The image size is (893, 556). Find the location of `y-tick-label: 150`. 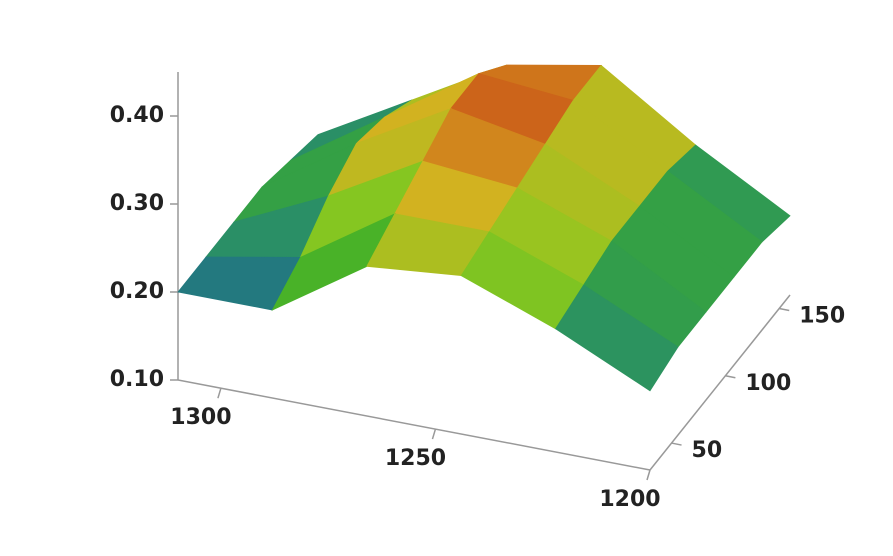

y-tick-label: 150 is located at coordinates (822, 315).